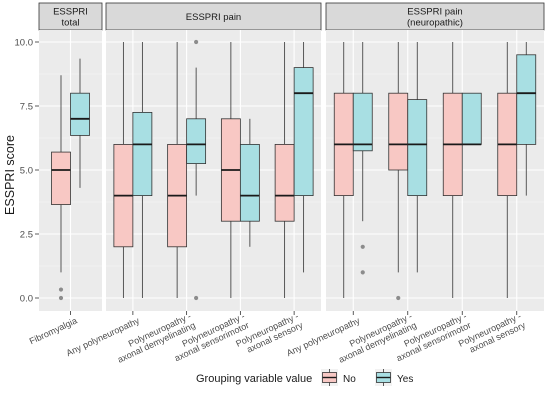 The width and height of the screenshot is (550, 407). What do you see at coordinates (70, 12) in the screenshot?
I see `facet-strip-label: ESSPRI` at bounding box center [70, 12].